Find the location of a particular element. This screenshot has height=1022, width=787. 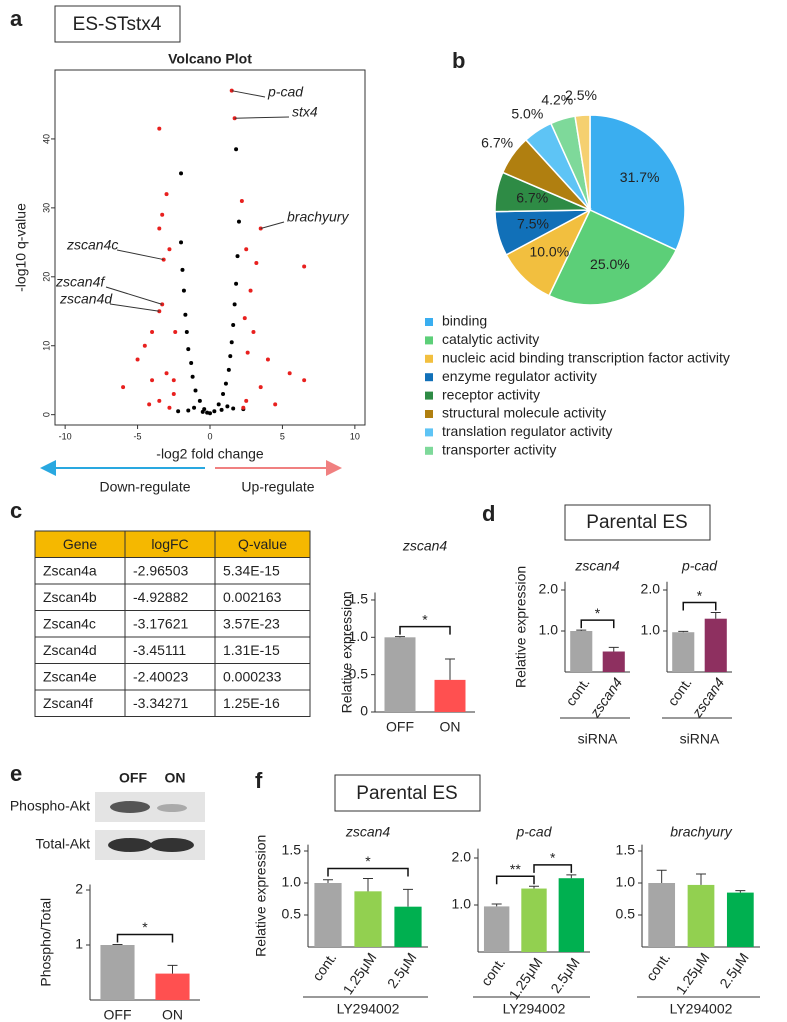

annotation: stx4 is located at coordinates (305, 112).